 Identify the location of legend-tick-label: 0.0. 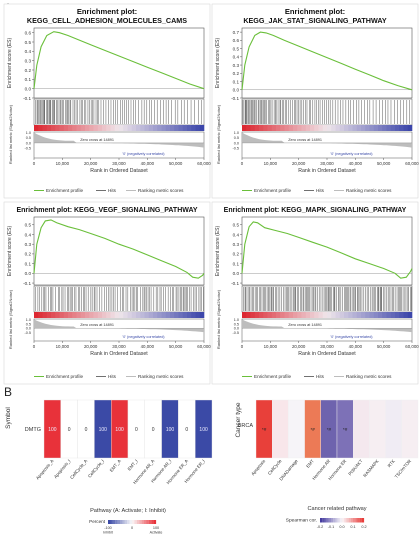
(341, 527).